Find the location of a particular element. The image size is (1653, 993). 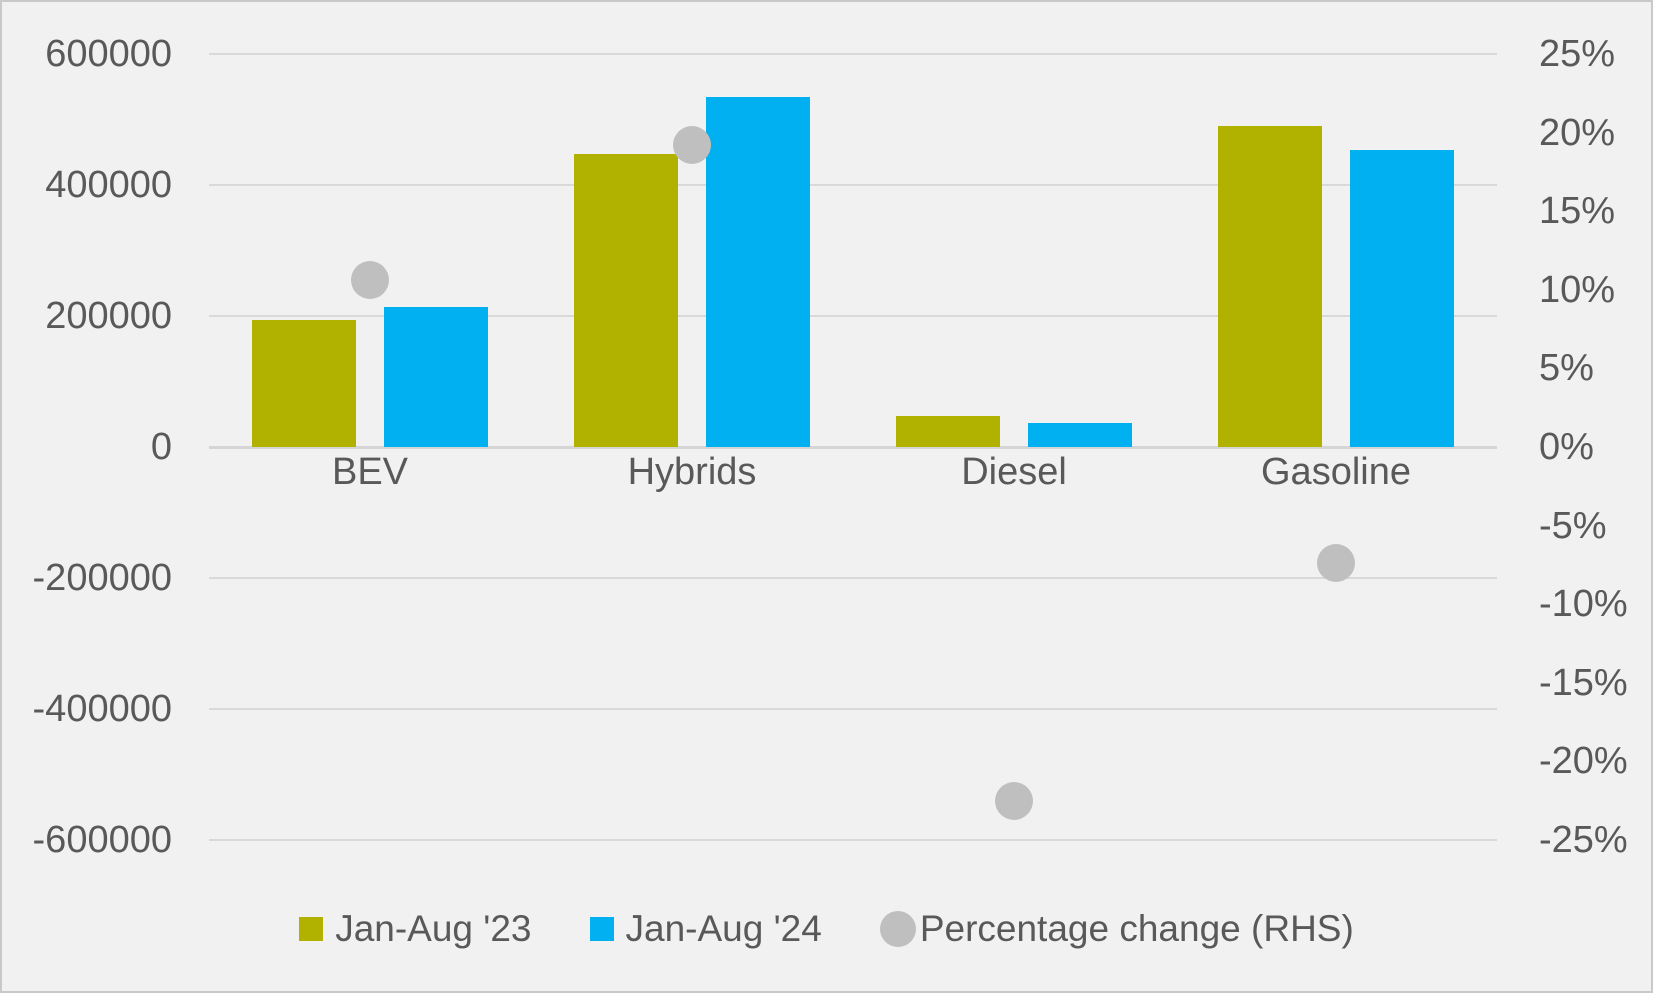

y-axis-right-tick-label: -15% is located at coordinates (1583, 682).